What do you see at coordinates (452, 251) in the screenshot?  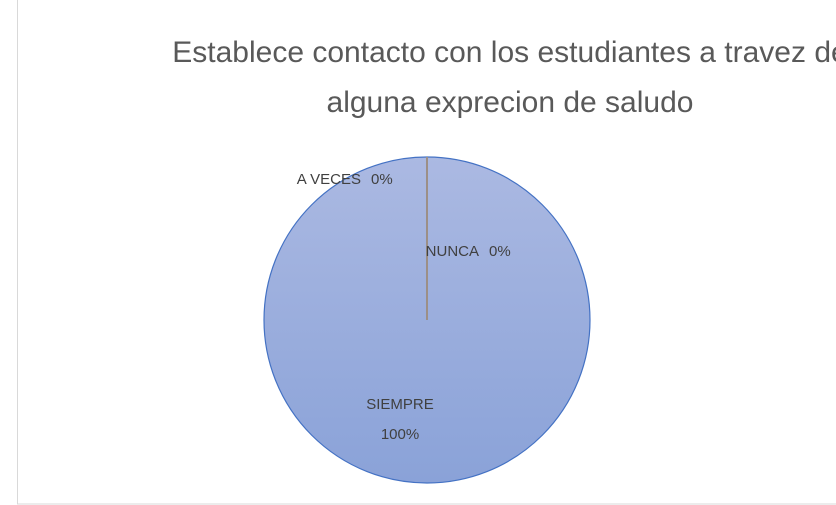 I see `data-label-category: NUNCA` at bounding box center [452, 251].